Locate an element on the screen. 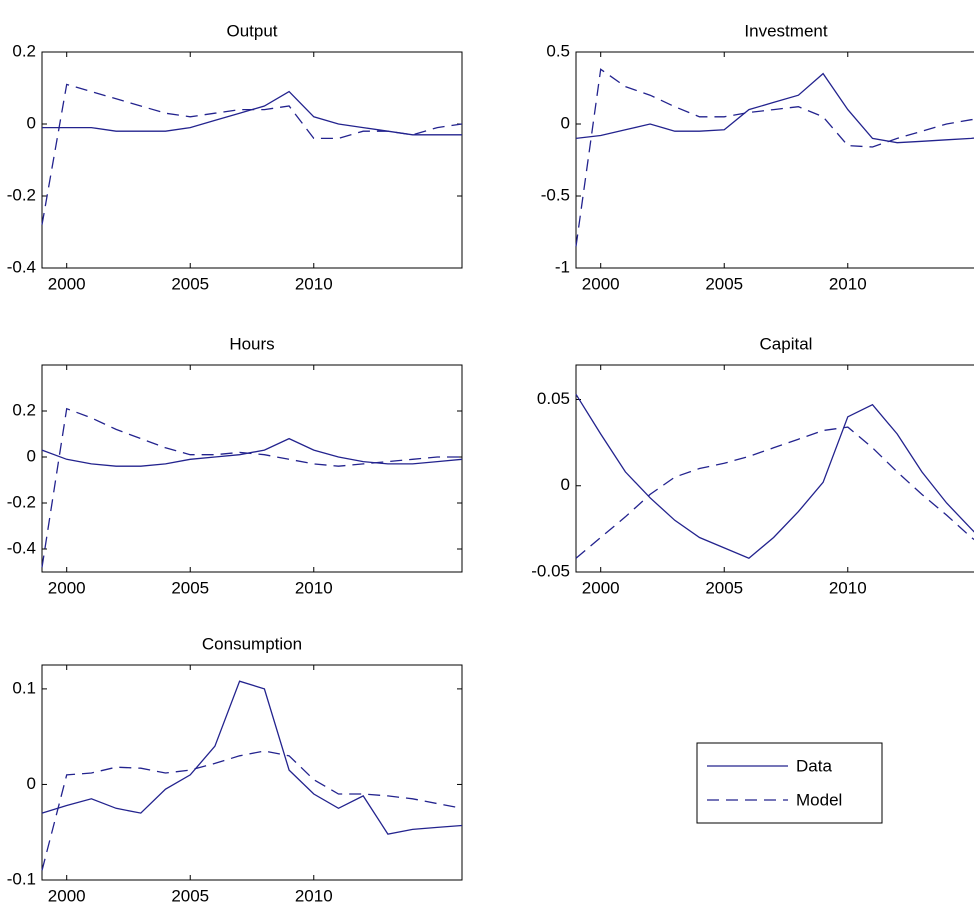 This screenshot has width=974, height=917. y-tick-label: -0.5 is located at coordinates (555, 194).